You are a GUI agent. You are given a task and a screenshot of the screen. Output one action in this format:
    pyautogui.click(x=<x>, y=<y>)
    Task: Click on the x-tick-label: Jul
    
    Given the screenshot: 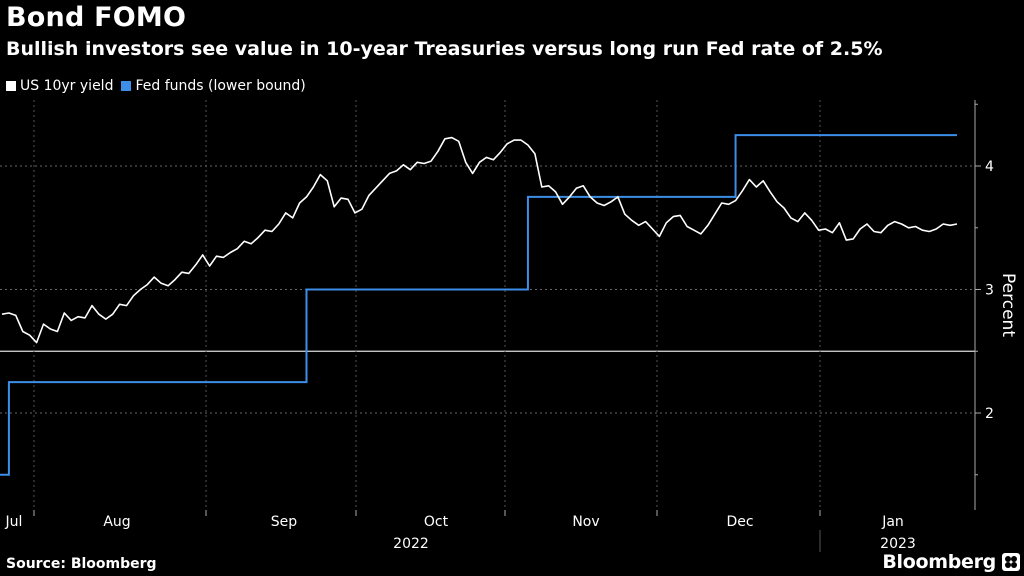 What is the action you would take?
    pyautogui.click(x=14, y=522)
    